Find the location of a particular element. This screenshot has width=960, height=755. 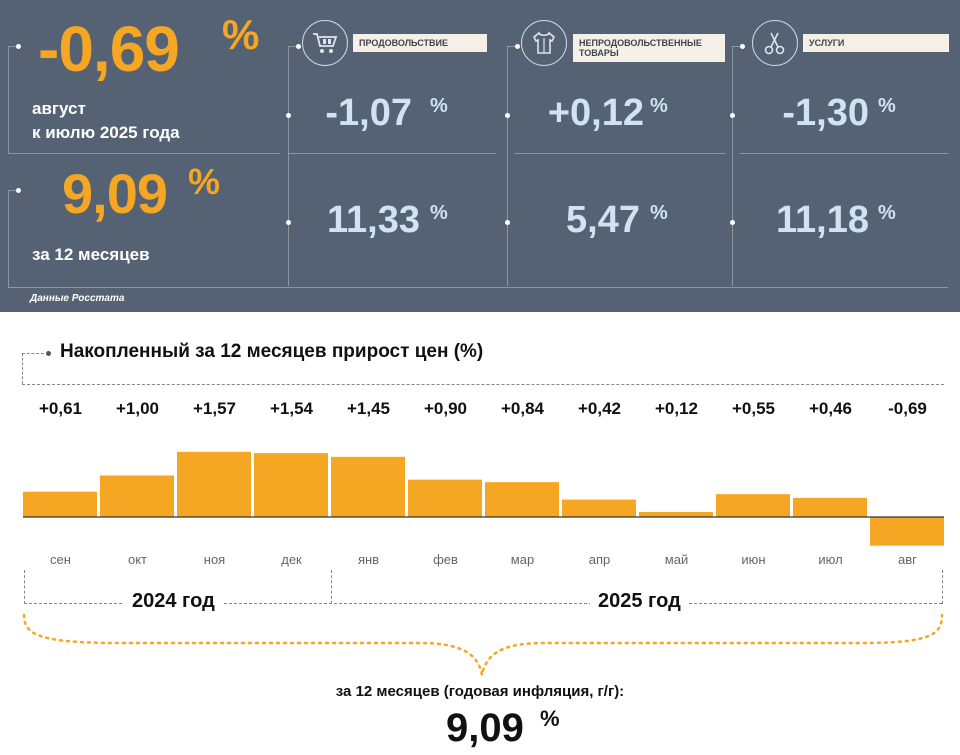

month-label-июл: июл is located at coordinates (830, 559).